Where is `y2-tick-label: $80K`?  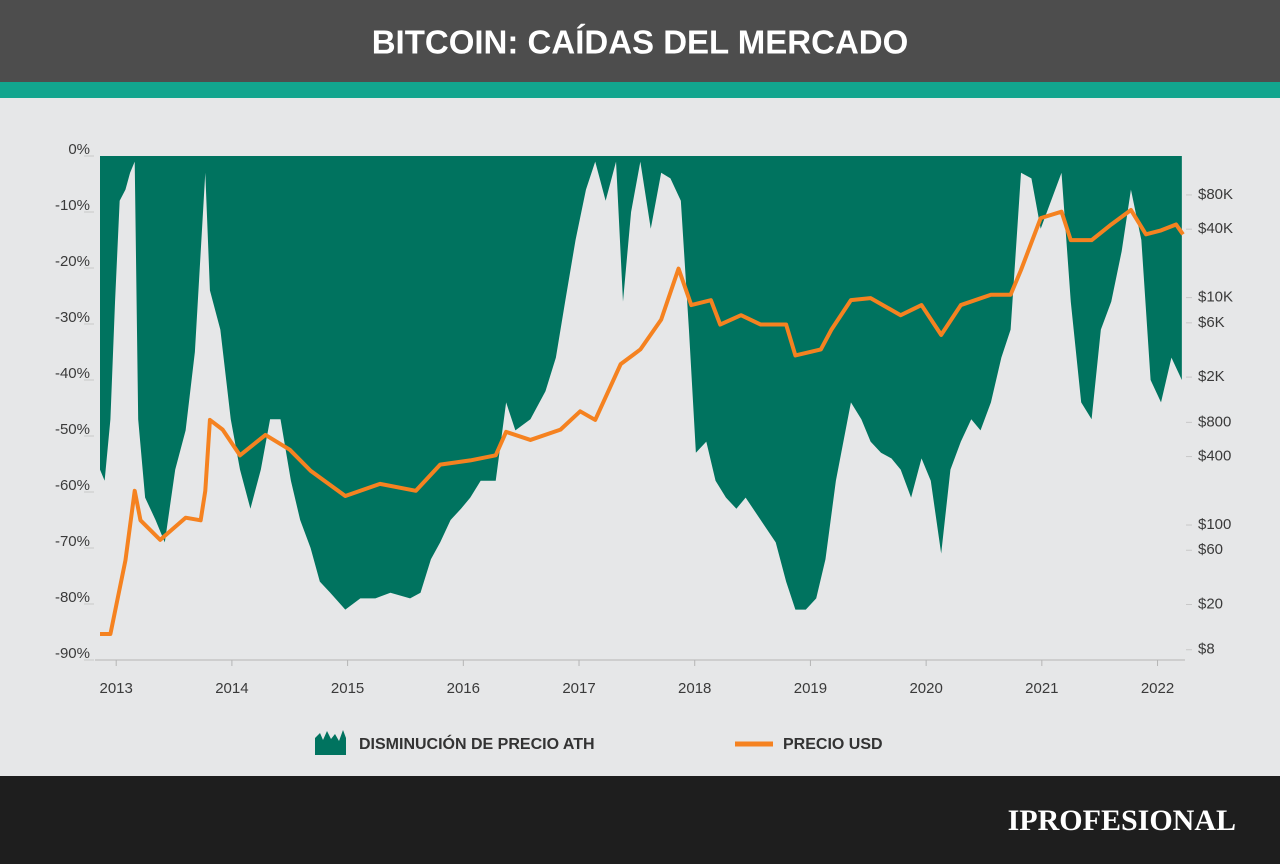
y2-tick-label: $80K is located at coordinates (1215, 194).